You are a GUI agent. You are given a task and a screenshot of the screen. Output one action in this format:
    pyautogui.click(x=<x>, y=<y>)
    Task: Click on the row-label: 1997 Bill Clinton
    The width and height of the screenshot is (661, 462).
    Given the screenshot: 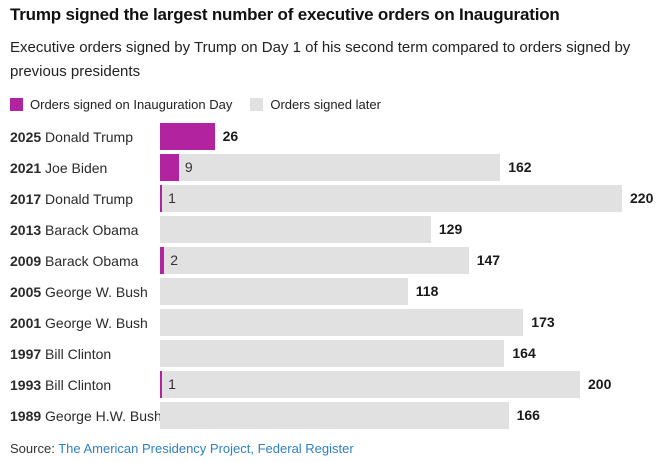 What is the action you would take?
    pyautogui.click(x=85, y=354)
    